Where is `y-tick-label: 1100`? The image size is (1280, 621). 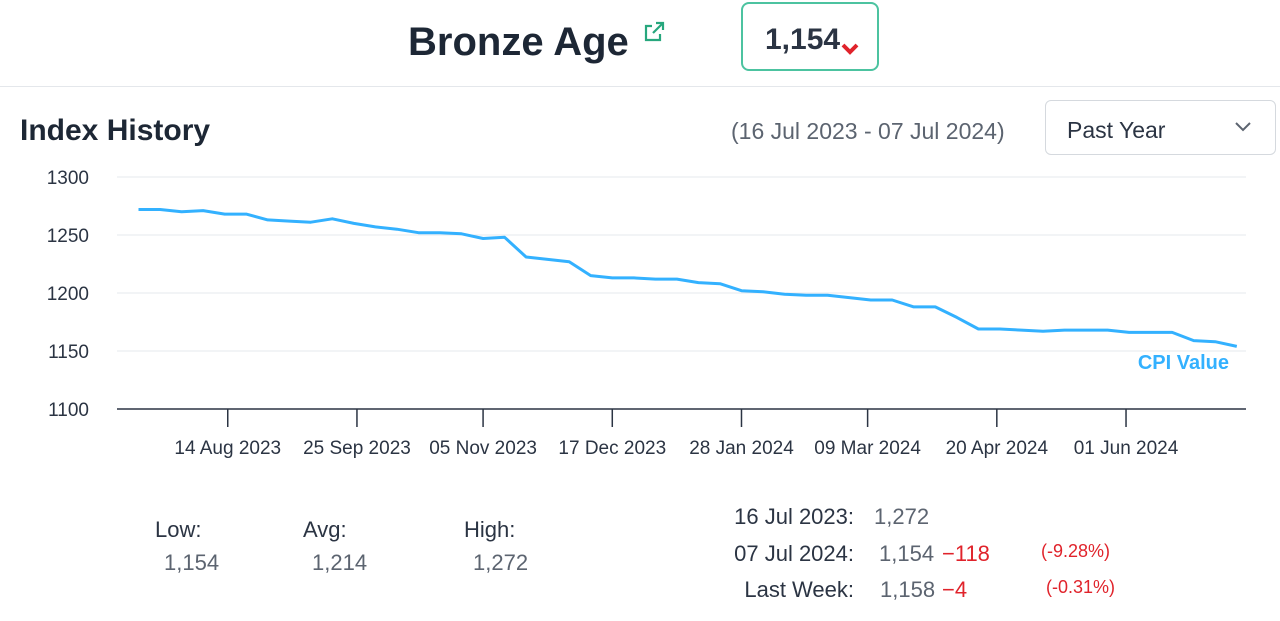
y-tick-label: 1100 is located at coordinates (68, 410).